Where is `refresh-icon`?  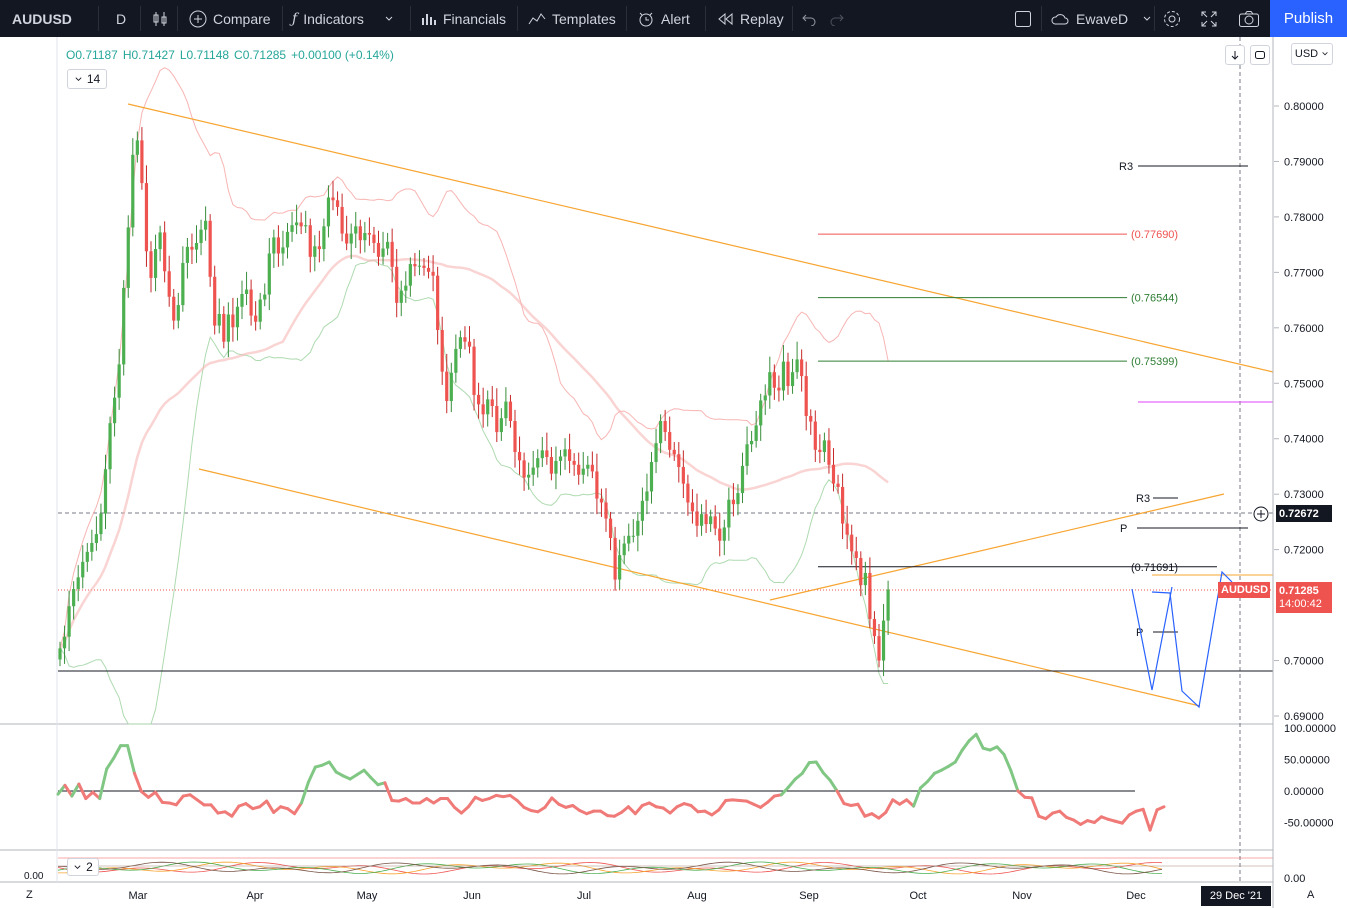
refresh-icon is located at coordinates (1260, 55).